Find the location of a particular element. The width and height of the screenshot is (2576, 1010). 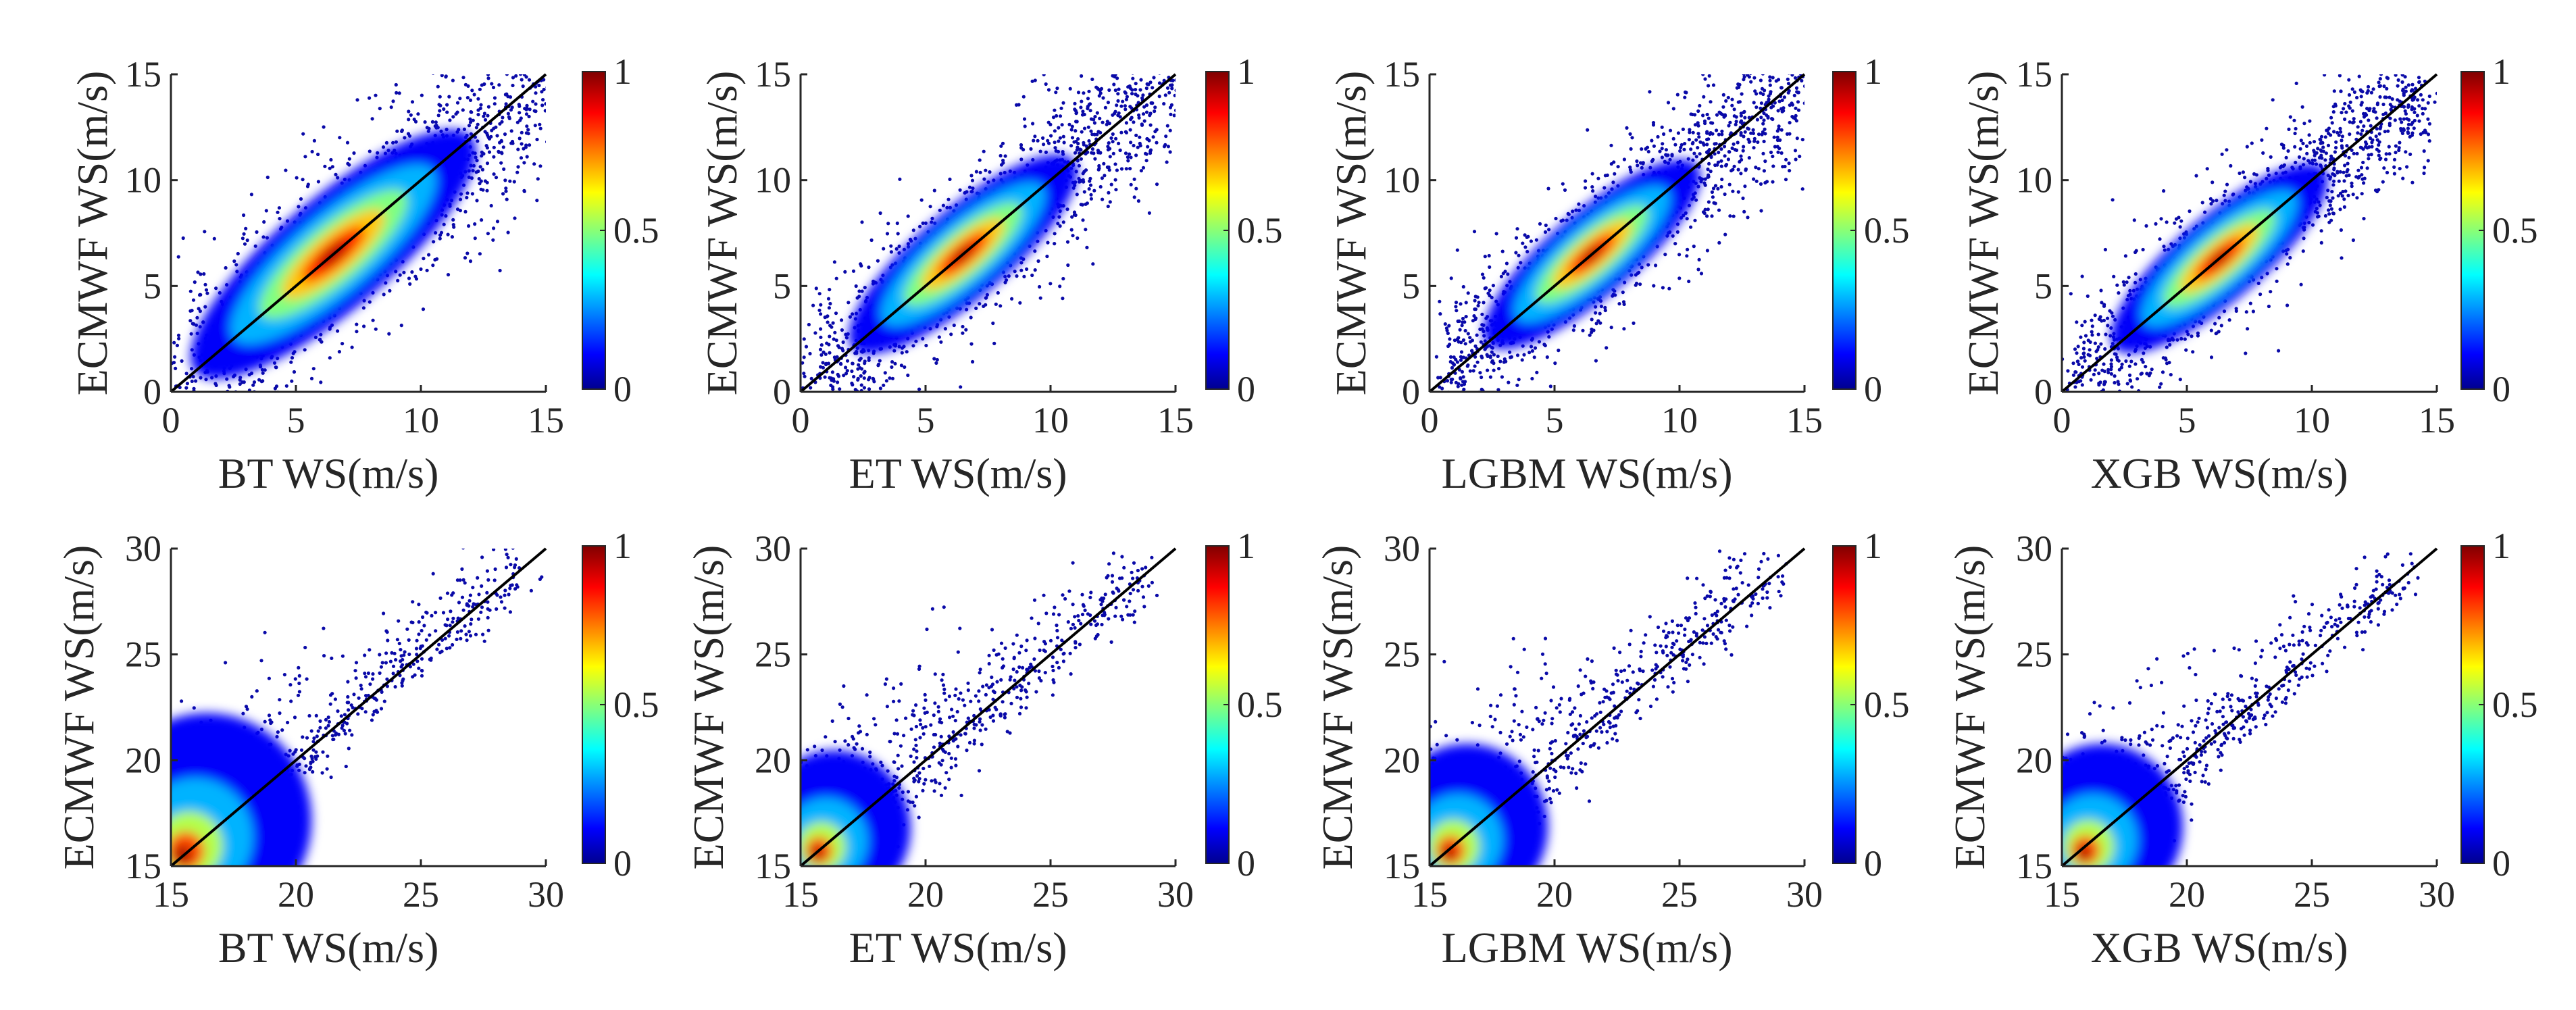

x-tick-label: 0 is located at coordinates (171, 420).